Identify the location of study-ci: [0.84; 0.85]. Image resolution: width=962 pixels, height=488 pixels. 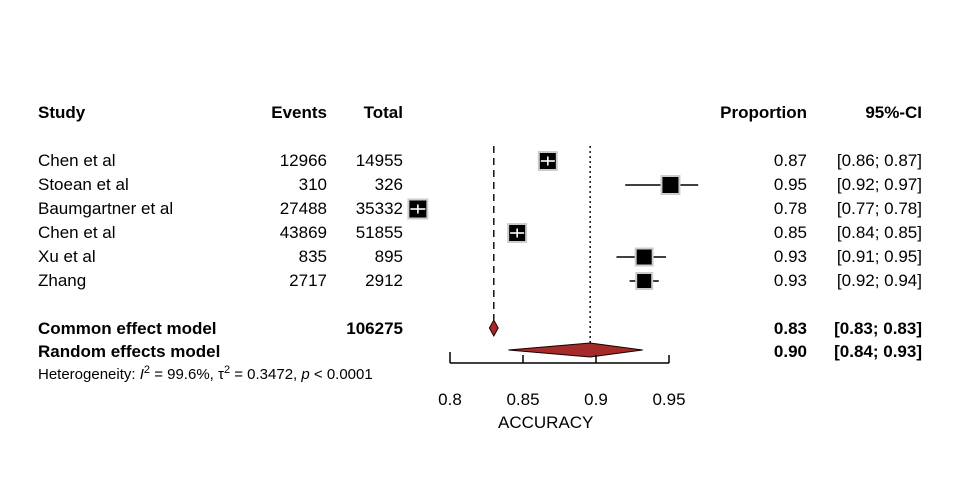
(879, 232).